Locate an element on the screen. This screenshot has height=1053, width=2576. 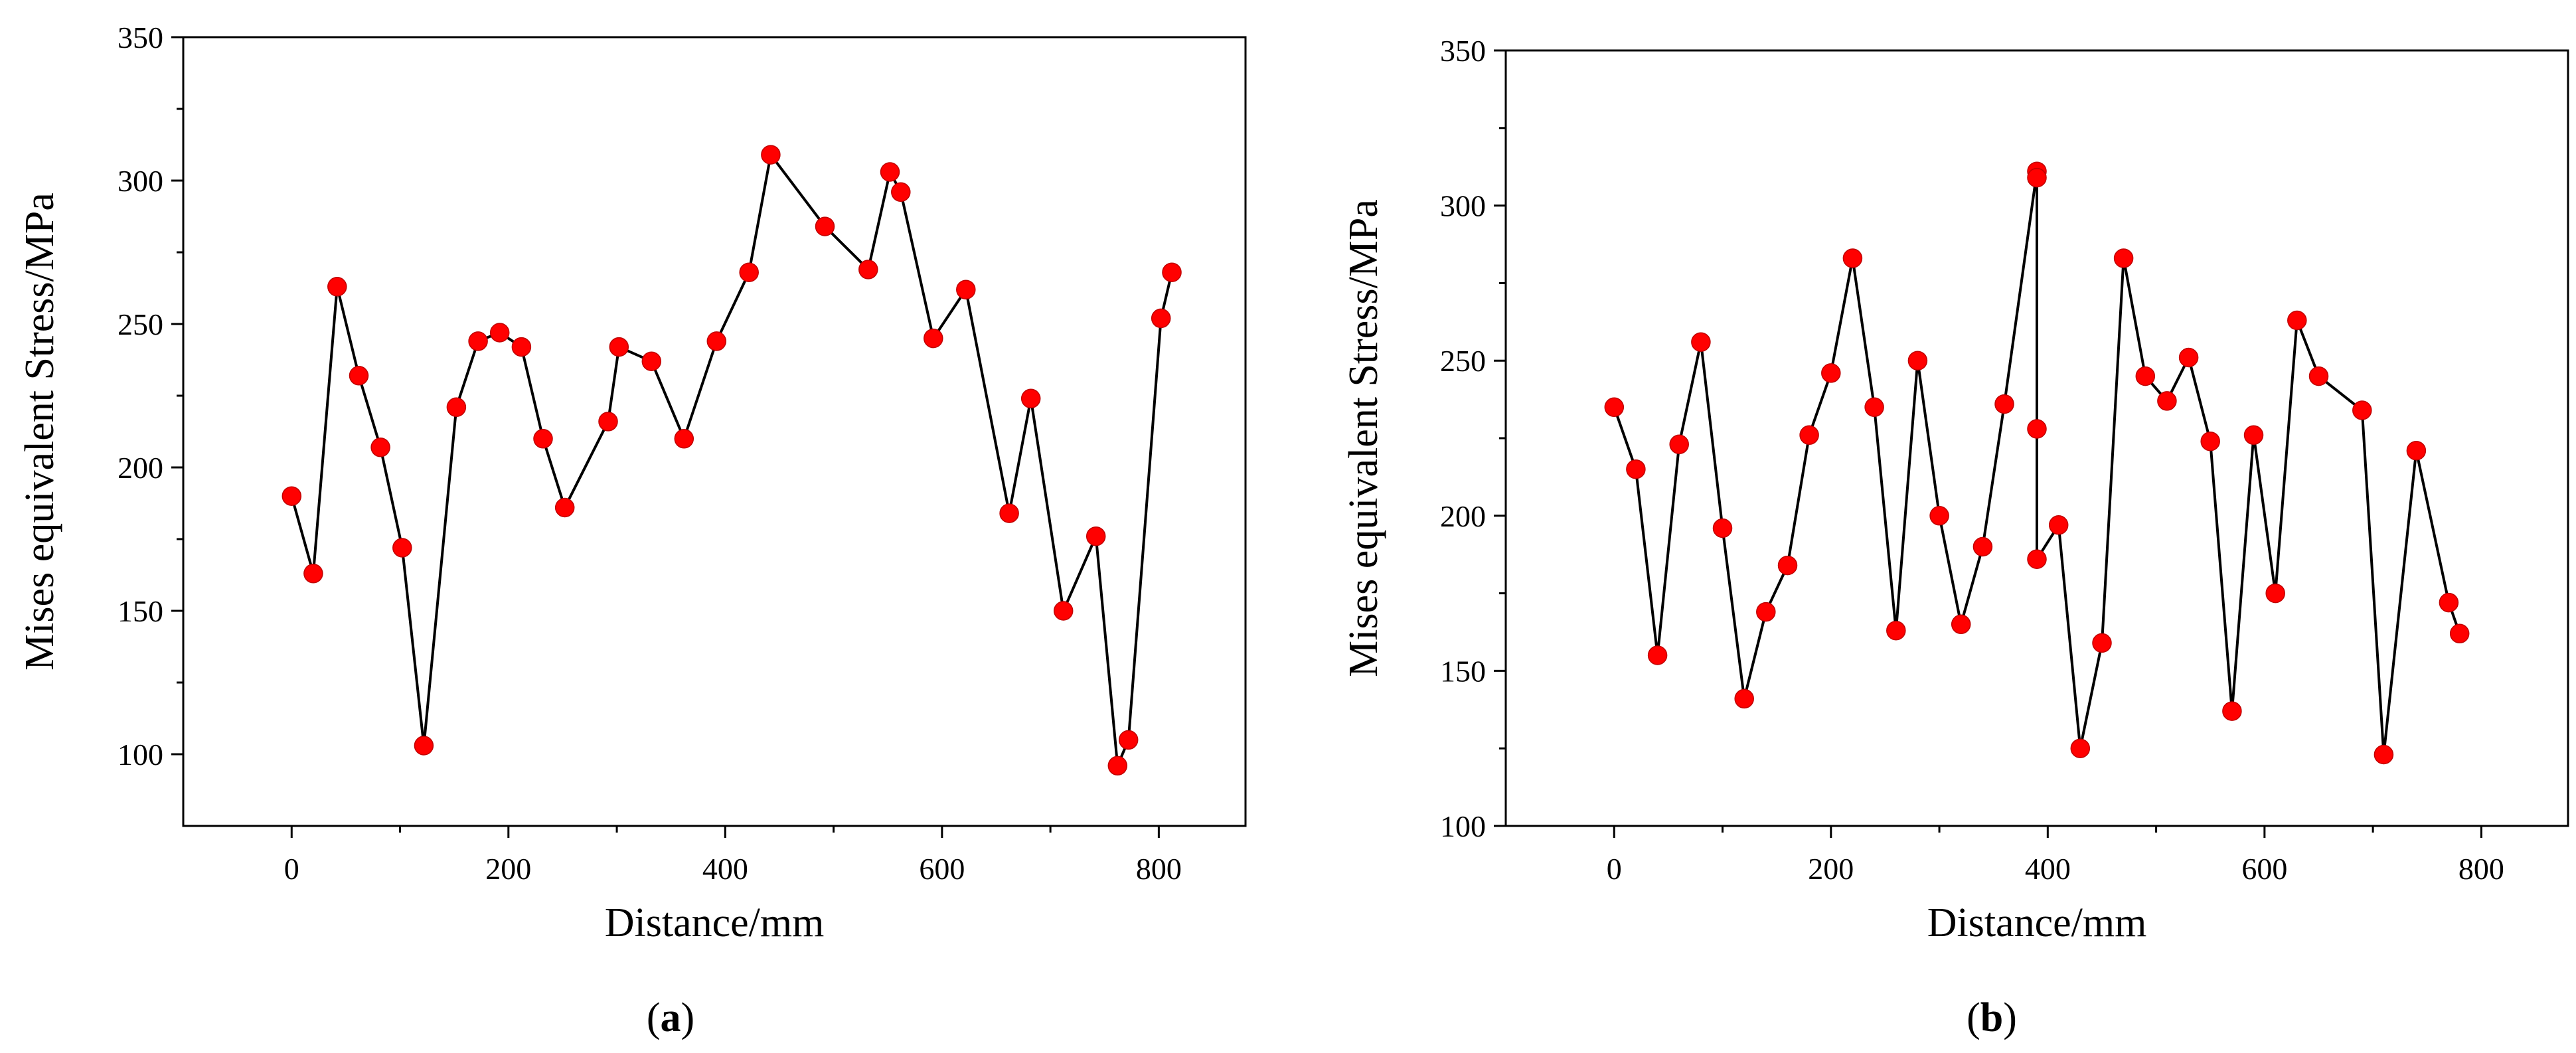
x-axis-title-a: Distance/mm is located at coordinates (715, 922).